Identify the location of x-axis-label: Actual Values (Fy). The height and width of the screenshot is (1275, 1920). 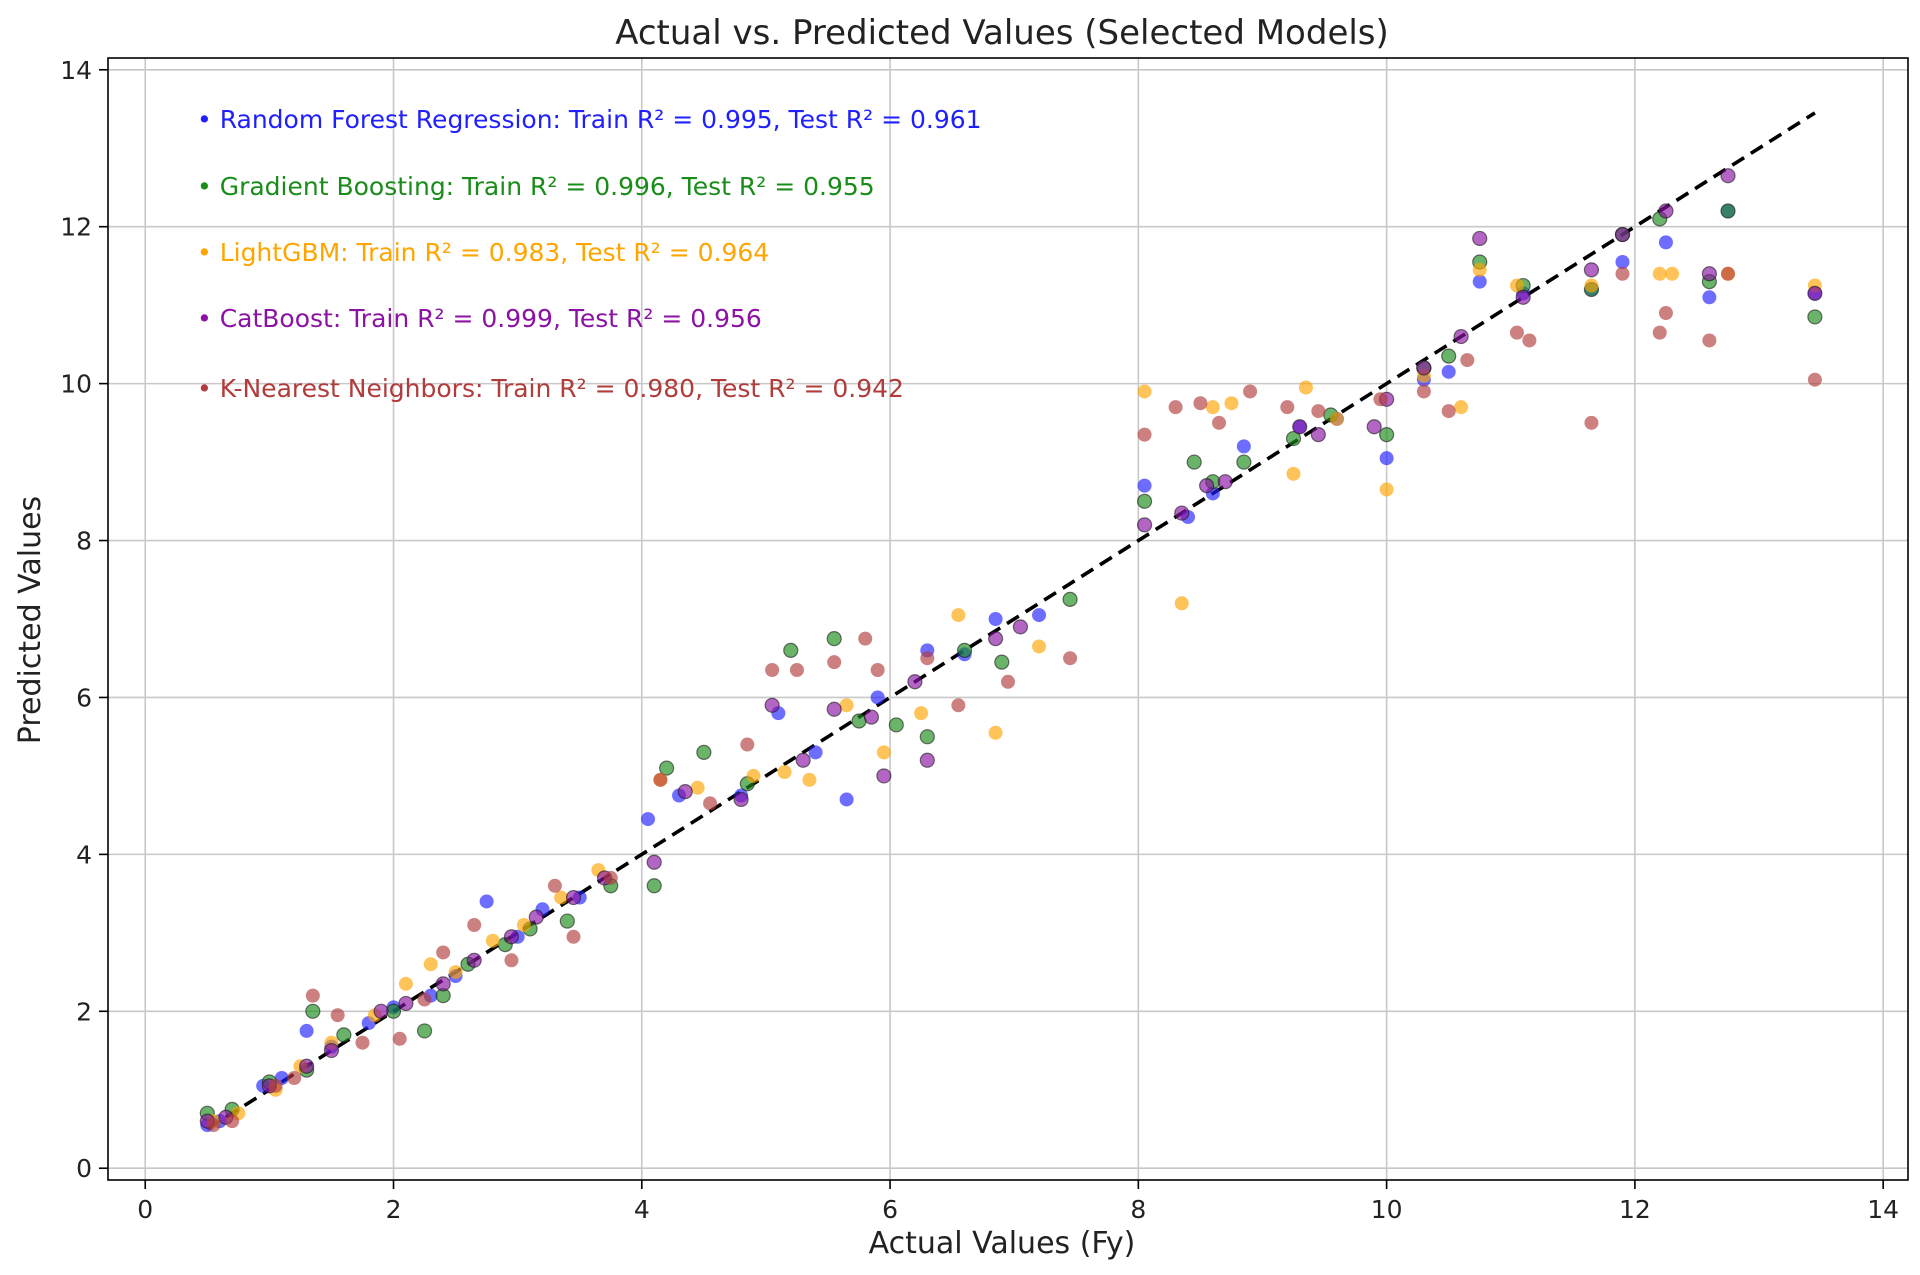
(1002, 1243).